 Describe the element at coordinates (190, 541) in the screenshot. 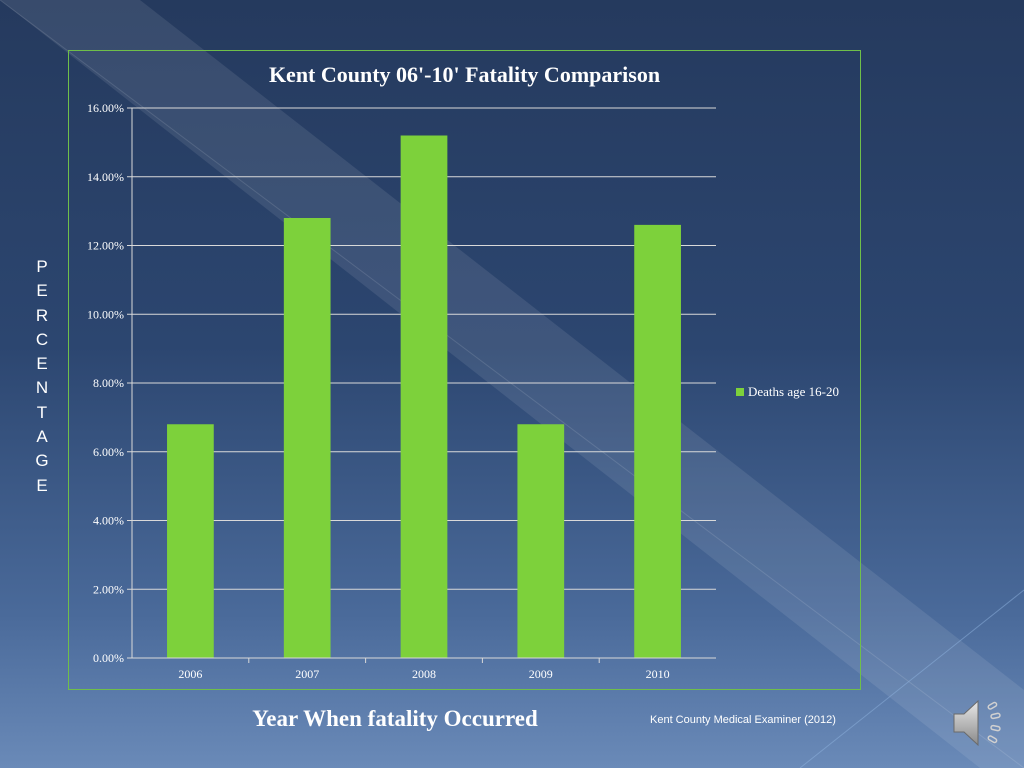

I see `bar-2006` at that location.